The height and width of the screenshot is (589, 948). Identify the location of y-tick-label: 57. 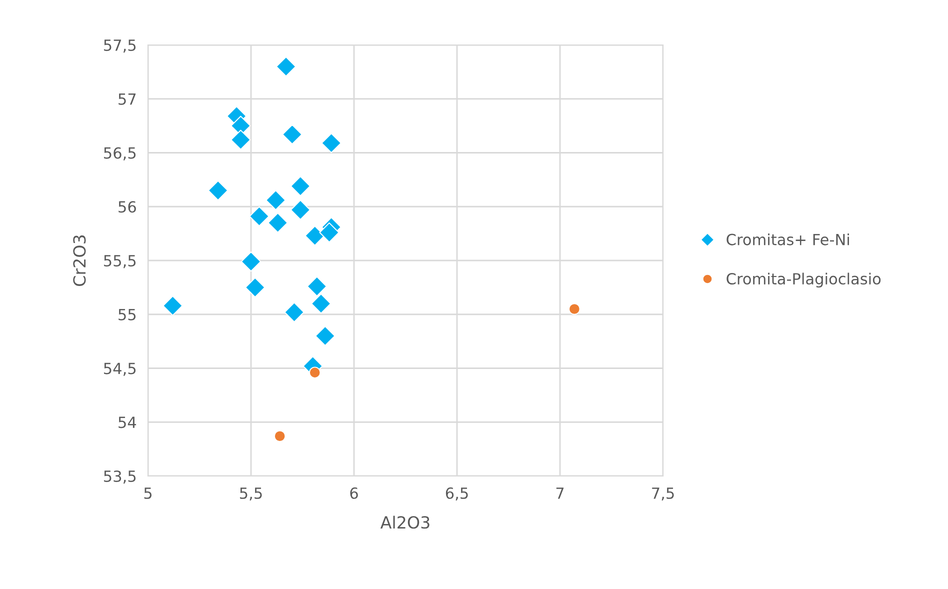
(127, 99).